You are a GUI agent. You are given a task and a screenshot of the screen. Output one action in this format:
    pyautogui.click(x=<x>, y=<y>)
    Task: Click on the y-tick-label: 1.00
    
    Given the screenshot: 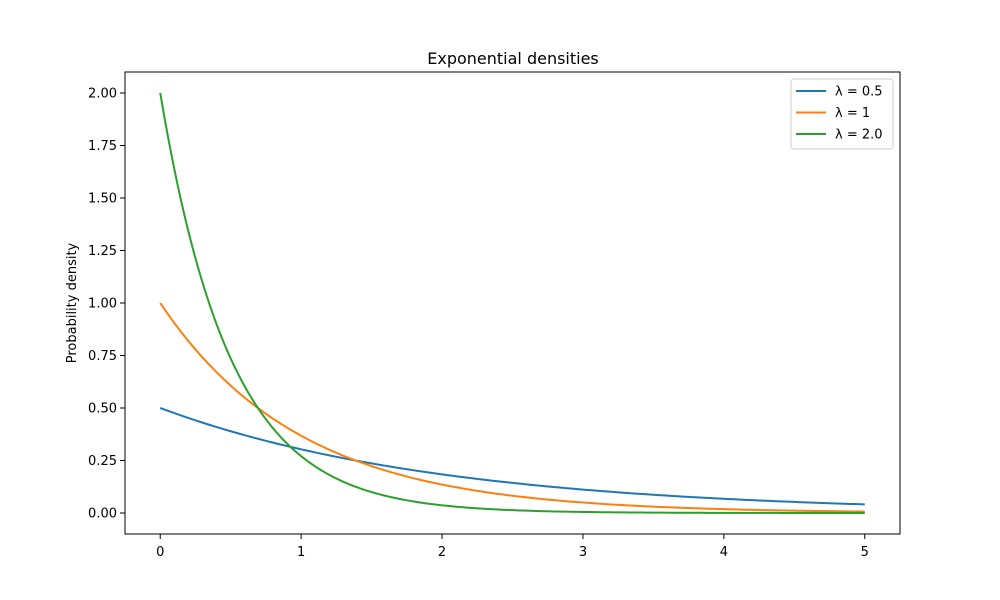 What is the action you would take?
    pyautogui.click(x=102, y=304)
    